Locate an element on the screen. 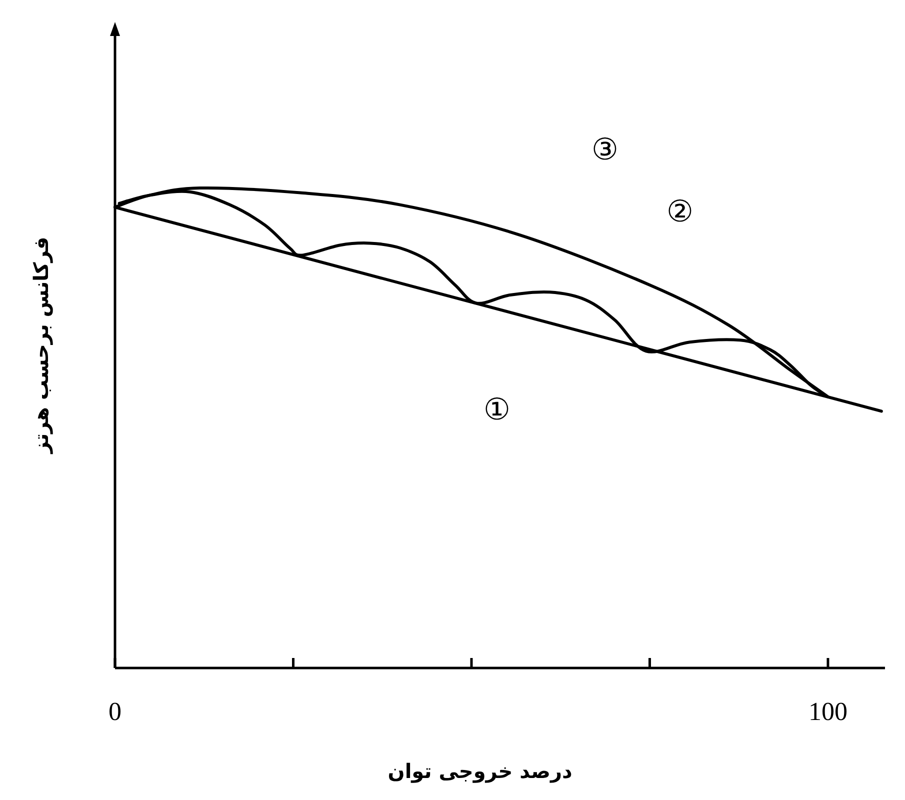 Image resolution: width=905 pixels, height=800 pixels. x-tick-label: 100 is located at coordinates (828, 711).